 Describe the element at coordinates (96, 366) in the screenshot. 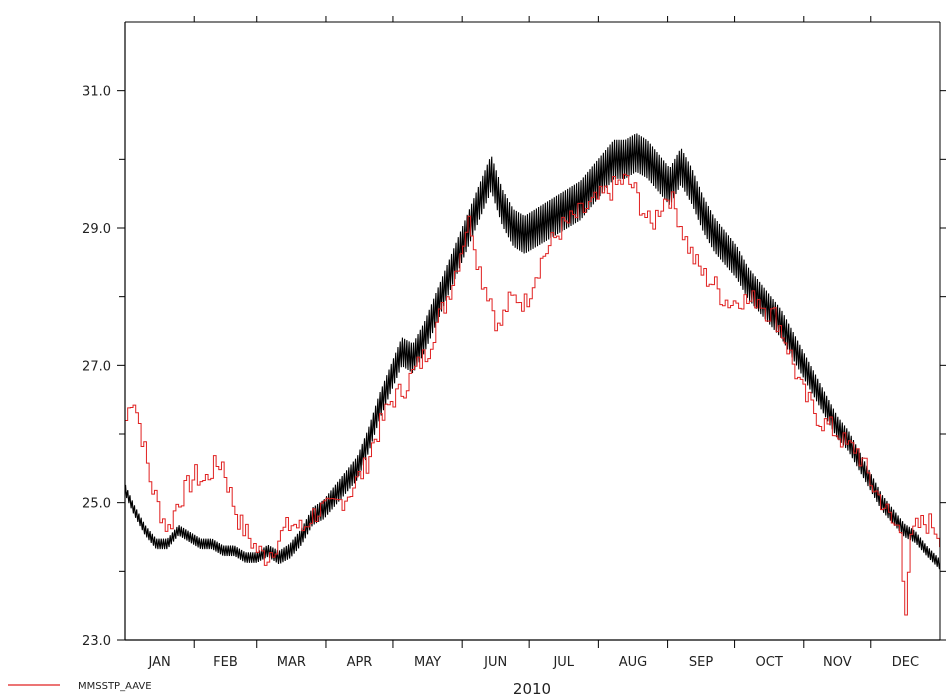

I see `y-tick-label: 27.0` at that location.